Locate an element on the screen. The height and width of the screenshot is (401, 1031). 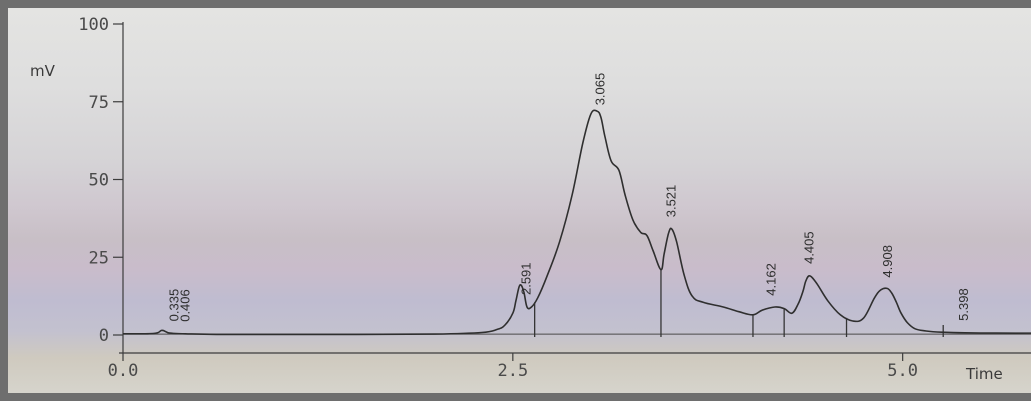
x-tick-label: 2.5 is located at coordinates (512, 371).